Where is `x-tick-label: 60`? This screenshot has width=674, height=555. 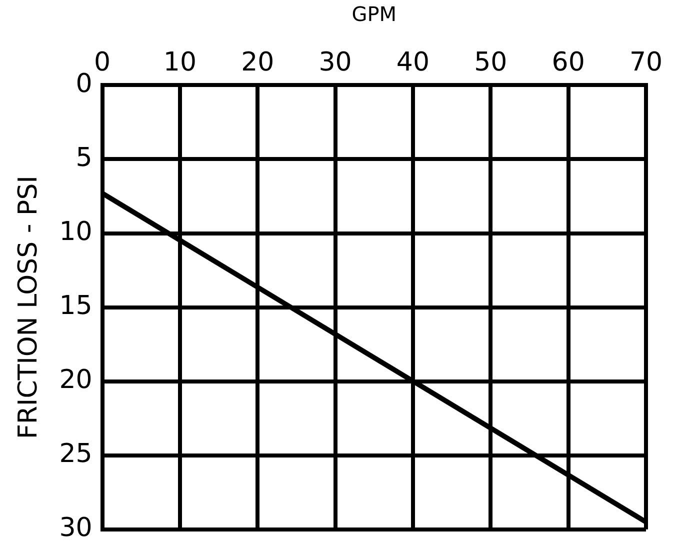
x-tick-label: 60 is located at coordinates (568, 62).